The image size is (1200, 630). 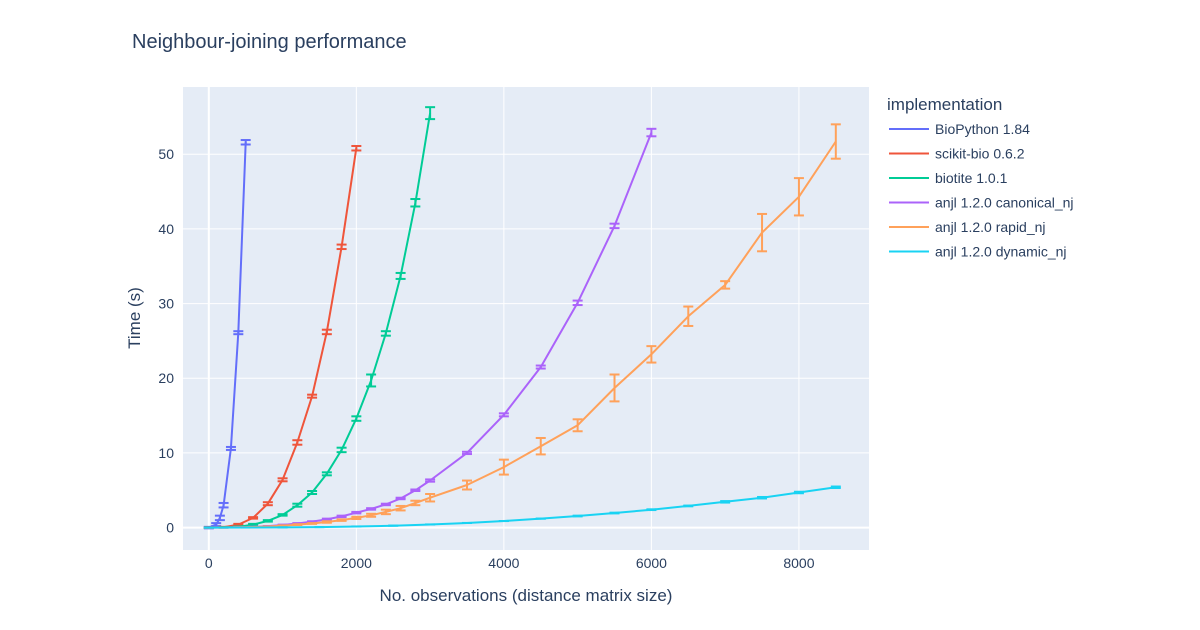 What do you see at coordinates (798, 563) in the screenshot?
I see `x-tick-label: 8000` at bounding box center [798, 563].